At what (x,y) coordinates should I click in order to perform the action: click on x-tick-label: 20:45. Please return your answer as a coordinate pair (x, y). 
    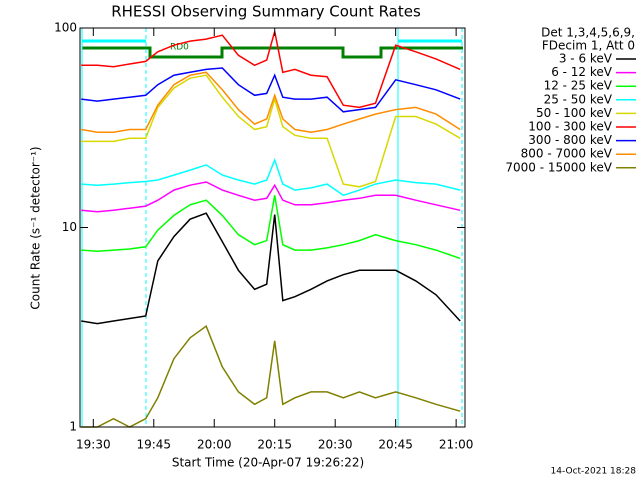
    Looking at the image, I should click on (395, 445).